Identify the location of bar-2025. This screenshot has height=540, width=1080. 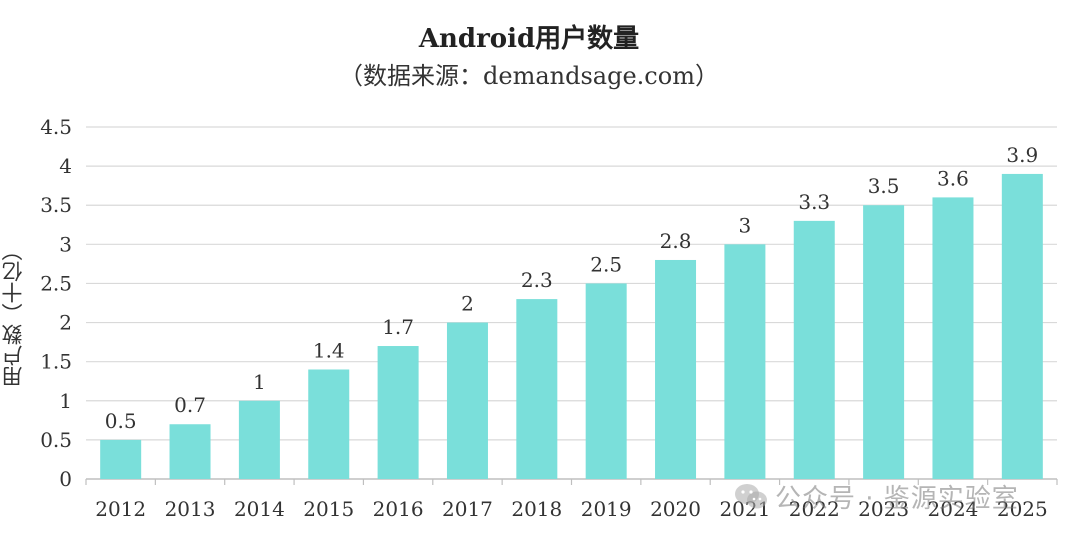
(1022, 326).